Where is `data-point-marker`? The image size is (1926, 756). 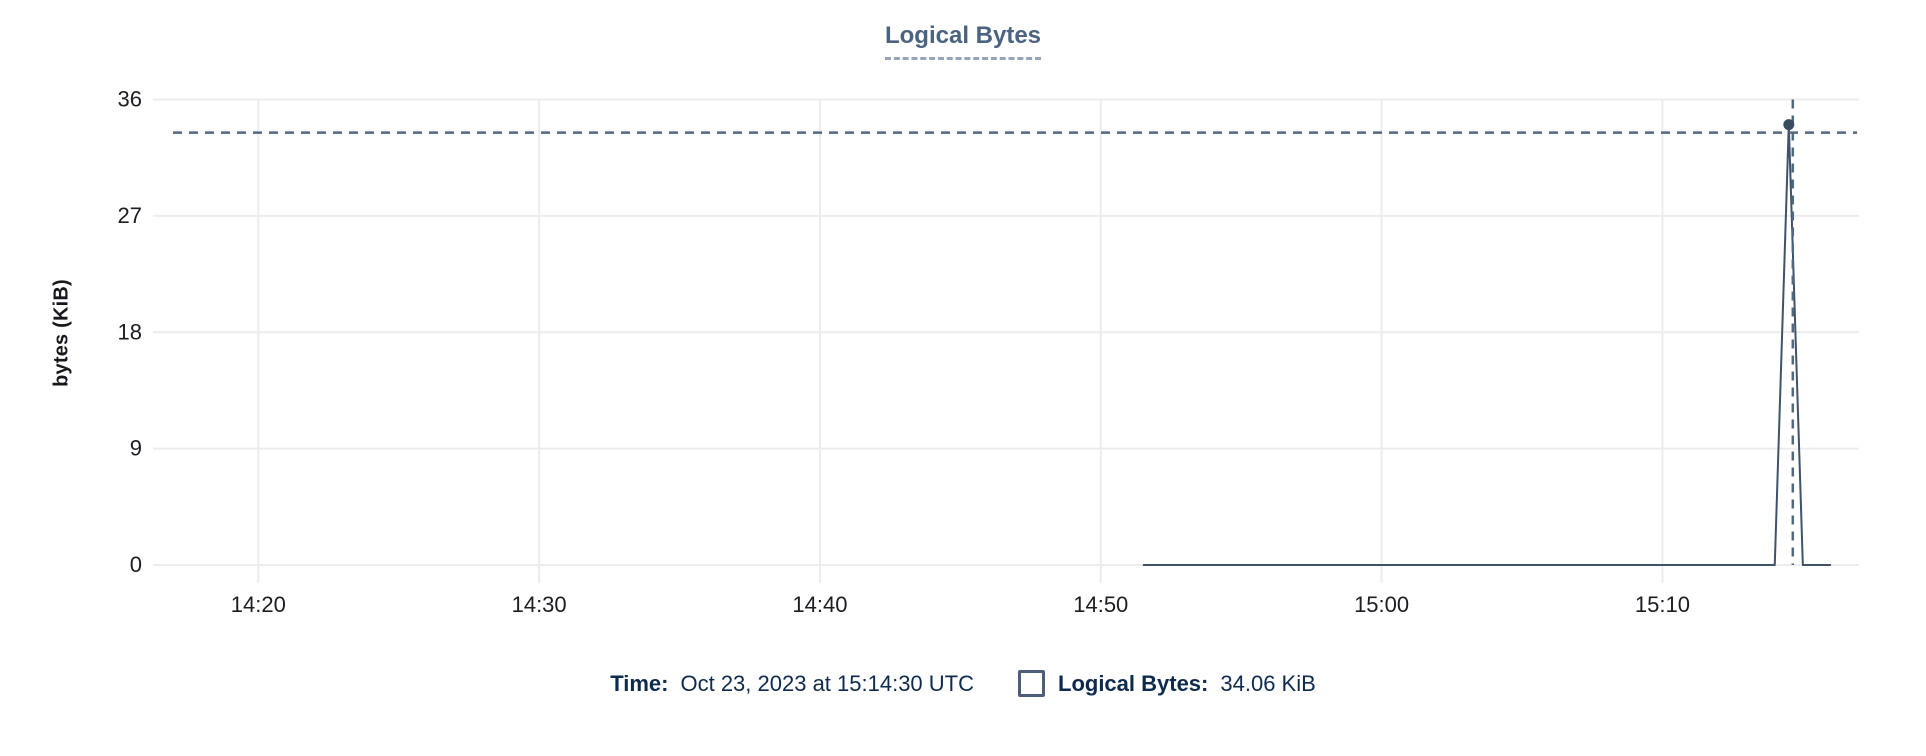
data-point-marker is located at coordinates (1789, 125).